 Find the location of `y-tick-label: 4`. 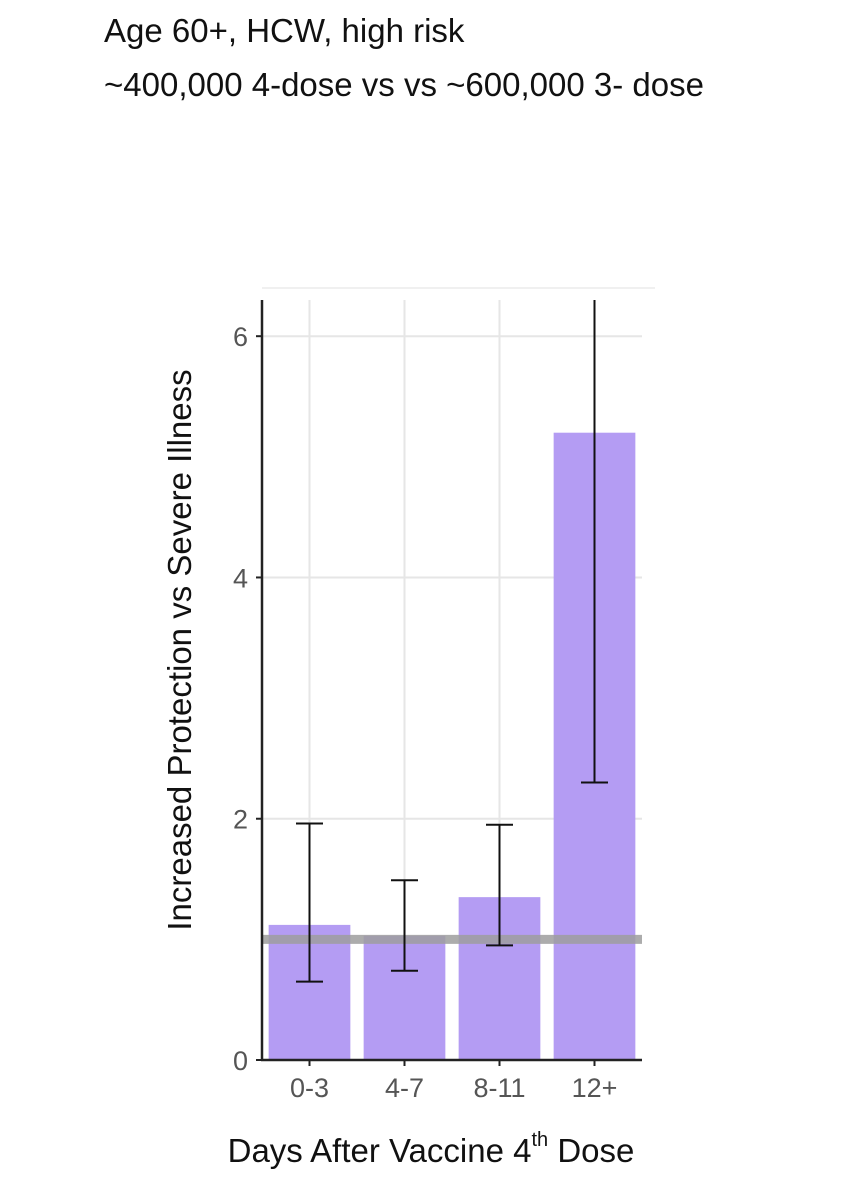

y-tick-label: 4 is located at coordinates (240, 578).